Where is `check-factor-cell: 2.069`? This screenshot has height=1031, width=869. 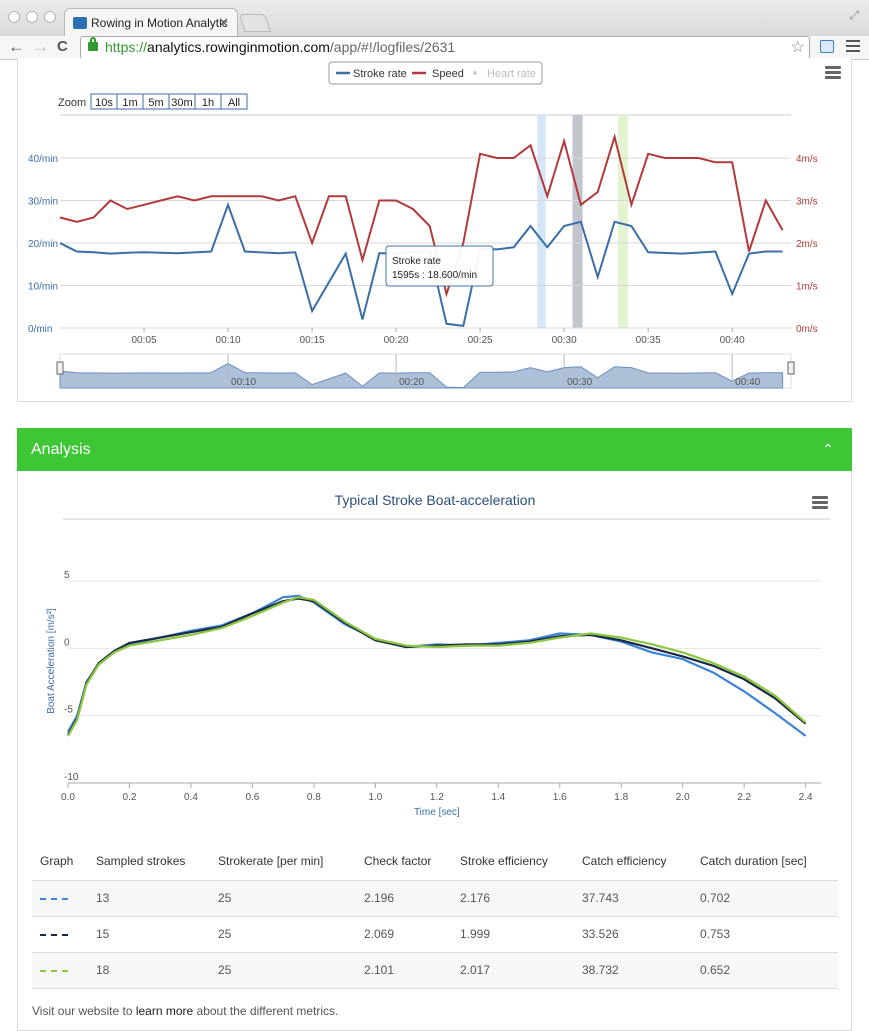 check-factor-cell: 2.069 is located at coordinates (404, 934).